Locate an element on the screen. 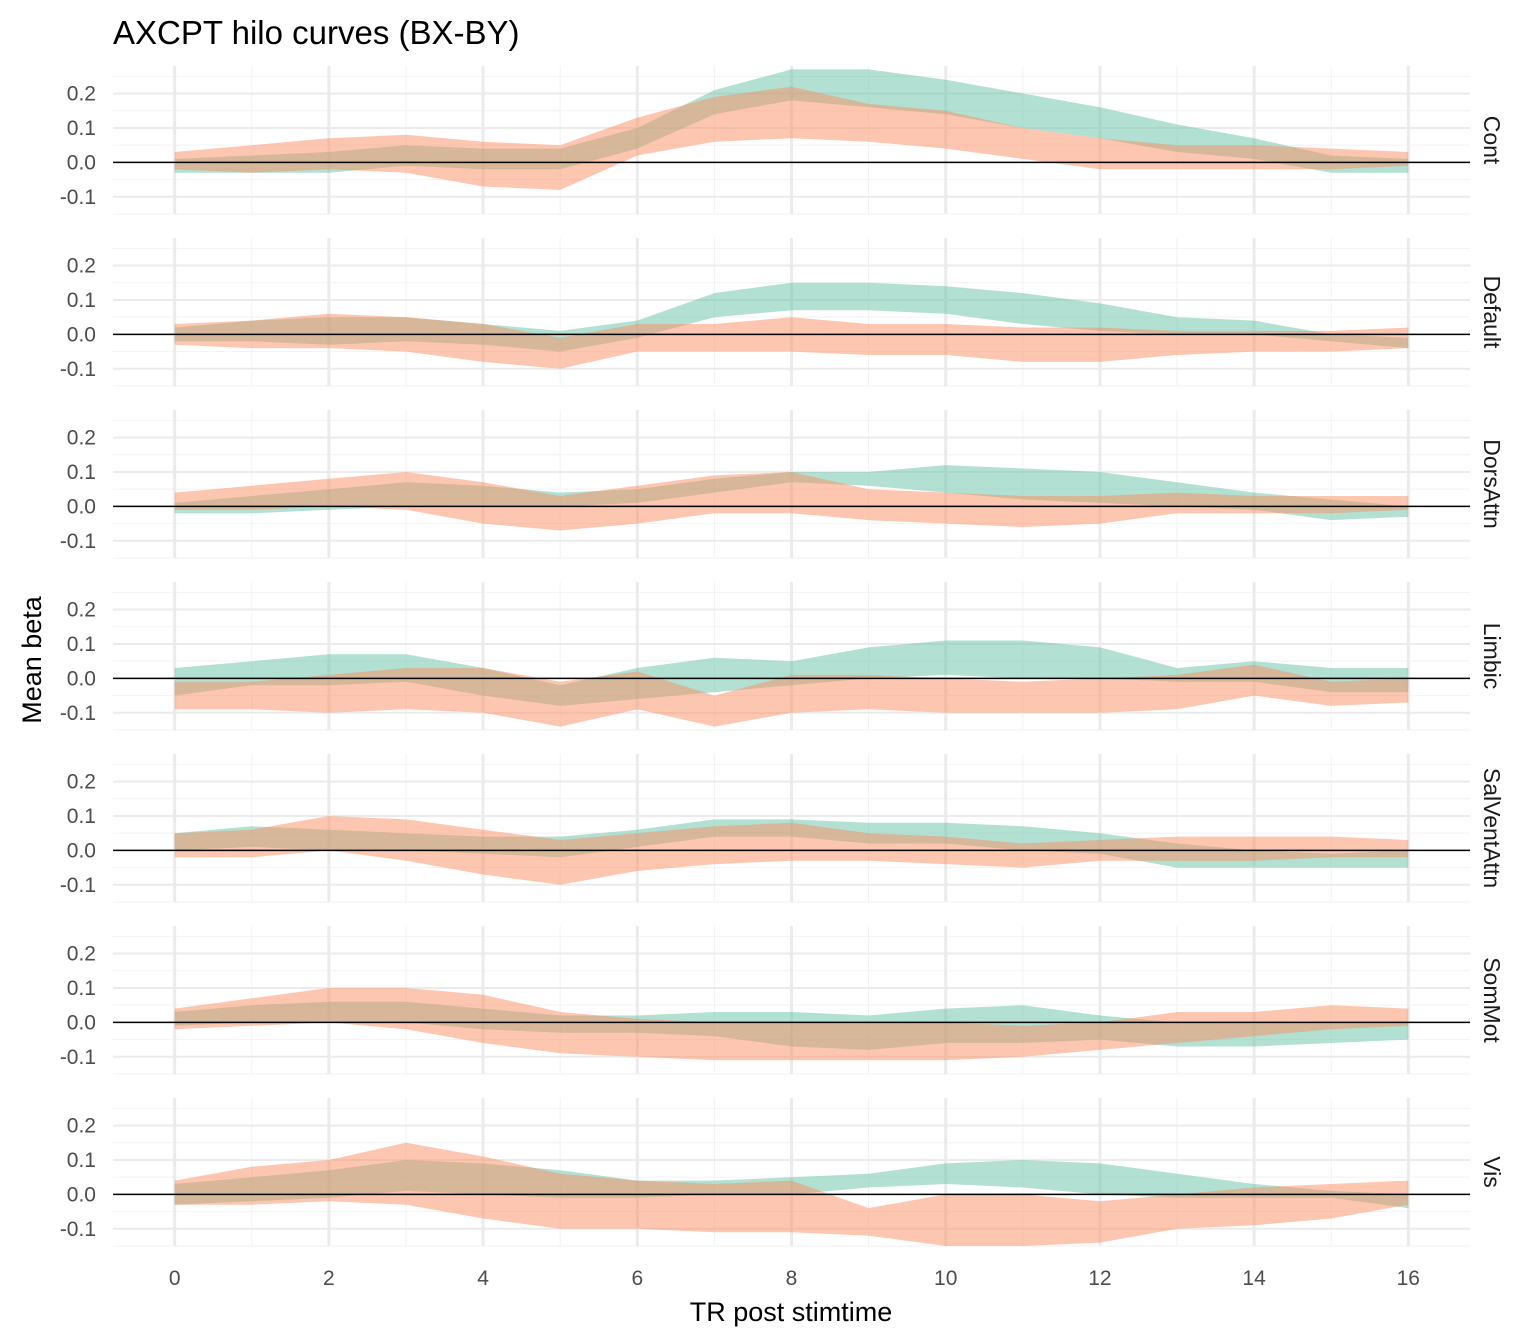 This screenshot has width=1536, height=1344. facet-panel-vis: -0.1 0.0 0.1 0.2 Vis is located at coordinates (782, 1172).